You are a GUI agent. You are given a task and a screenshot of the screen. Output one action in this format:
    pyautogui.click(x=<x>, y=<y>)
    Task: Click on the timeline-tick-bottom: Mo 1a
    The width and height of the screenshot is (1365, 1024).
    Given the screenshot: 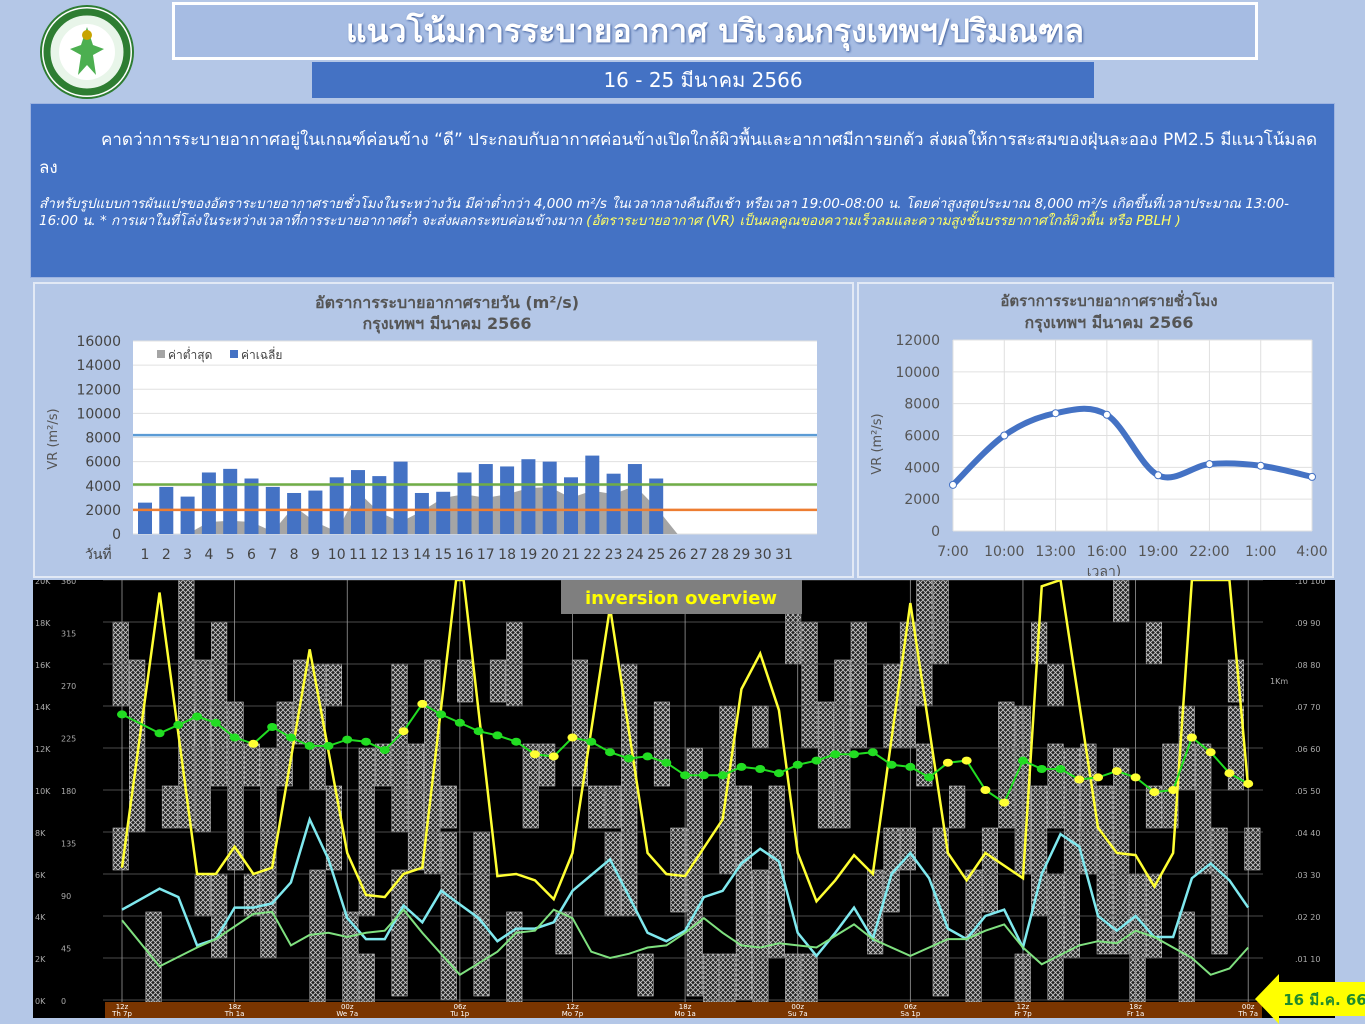 What is the action you would take?
    pyautogui.click(x=684, y=1014)
    